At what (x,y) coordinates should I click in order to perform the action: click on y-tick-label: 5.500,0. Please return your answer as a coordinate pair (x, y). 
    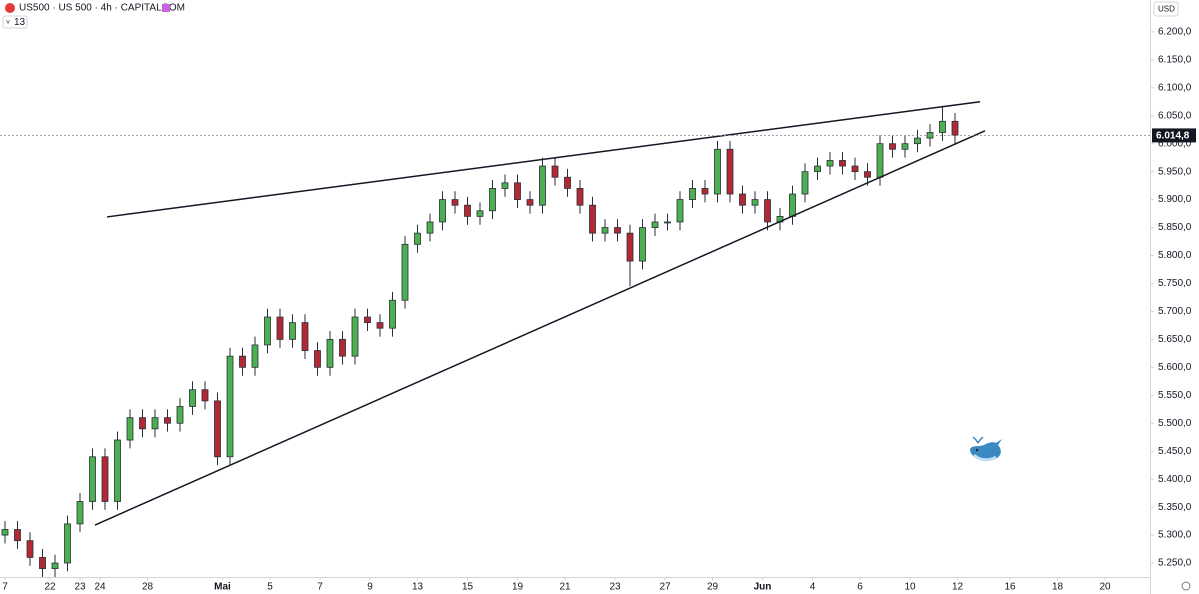
    Looking at the image, I should click on (1175, 423).